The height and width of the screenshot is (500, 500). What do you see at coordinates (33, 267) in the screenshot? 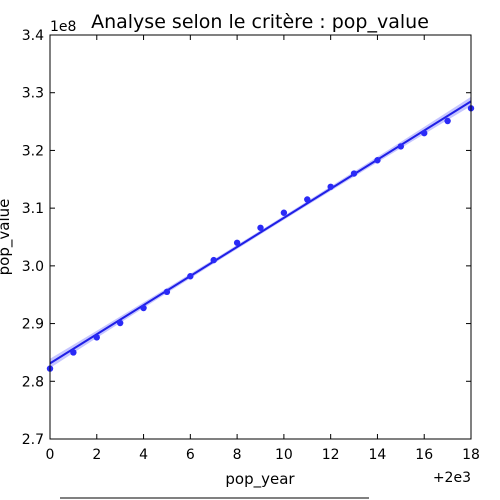
I see `y-tick-label: 3.0` at bounding box center [33, 267].